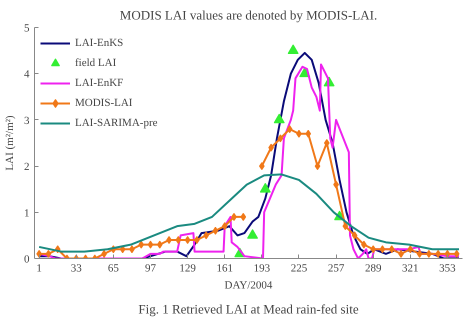 This screenshot has height=321, width=474. Describe the element at coordinates (27, 120) in the screenshot. I see `y-tick-label: 3` at that location.